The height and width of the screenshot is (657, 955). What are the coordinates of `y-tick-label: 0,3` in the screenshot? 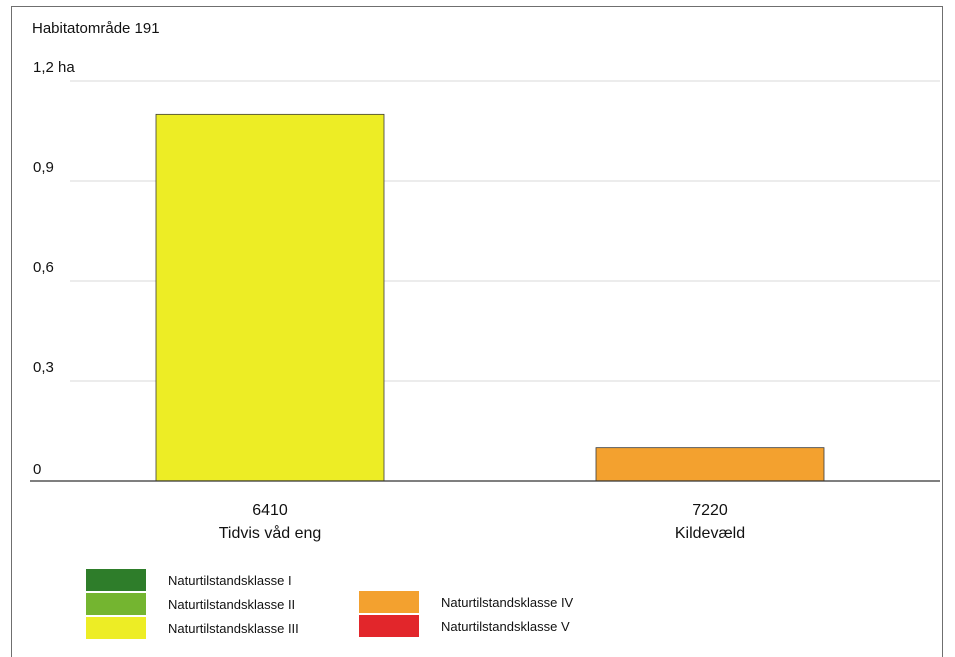 It's located at (43, 367).